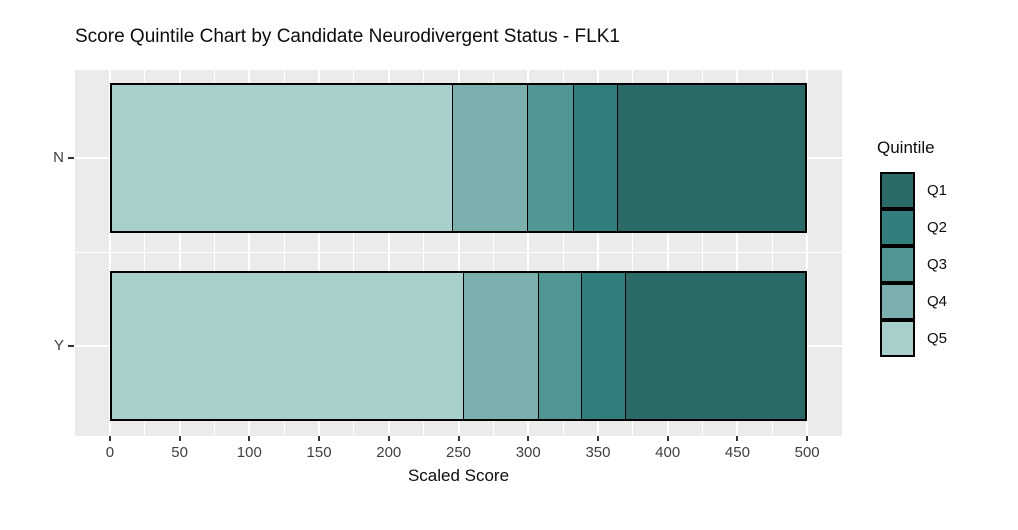 This screenshot has width=1018, height=530. Describe the element at coordinates (58, 157) in the screenshot. I see `y-tick-label-N: N` at that location.